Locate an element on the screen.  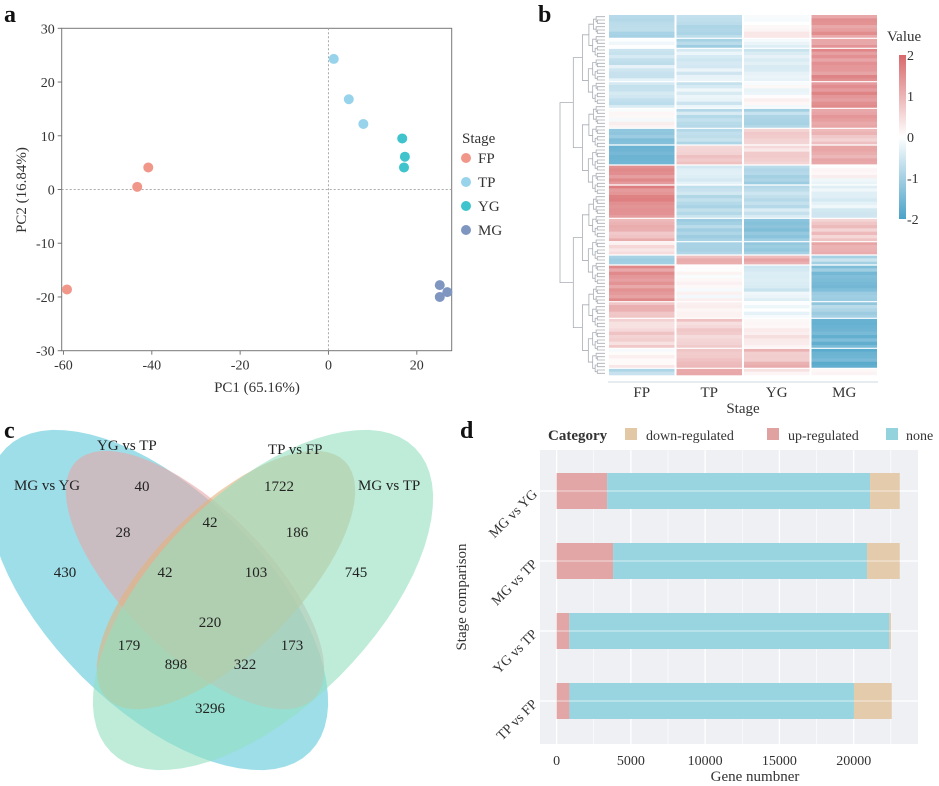
colorbar is located at coordinates (902, 137).